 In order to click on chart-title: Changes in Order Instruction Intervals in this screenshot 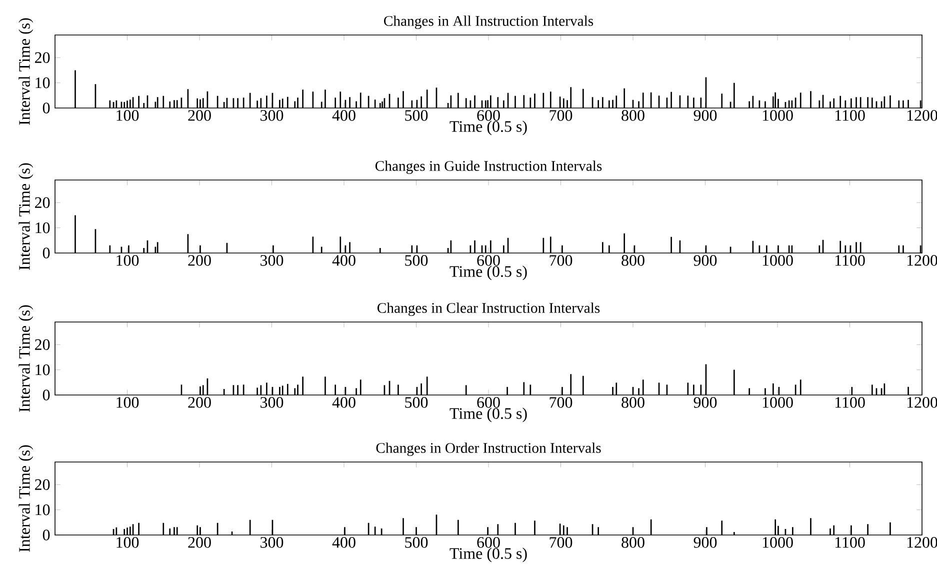, I will do `click(488, 449)`.